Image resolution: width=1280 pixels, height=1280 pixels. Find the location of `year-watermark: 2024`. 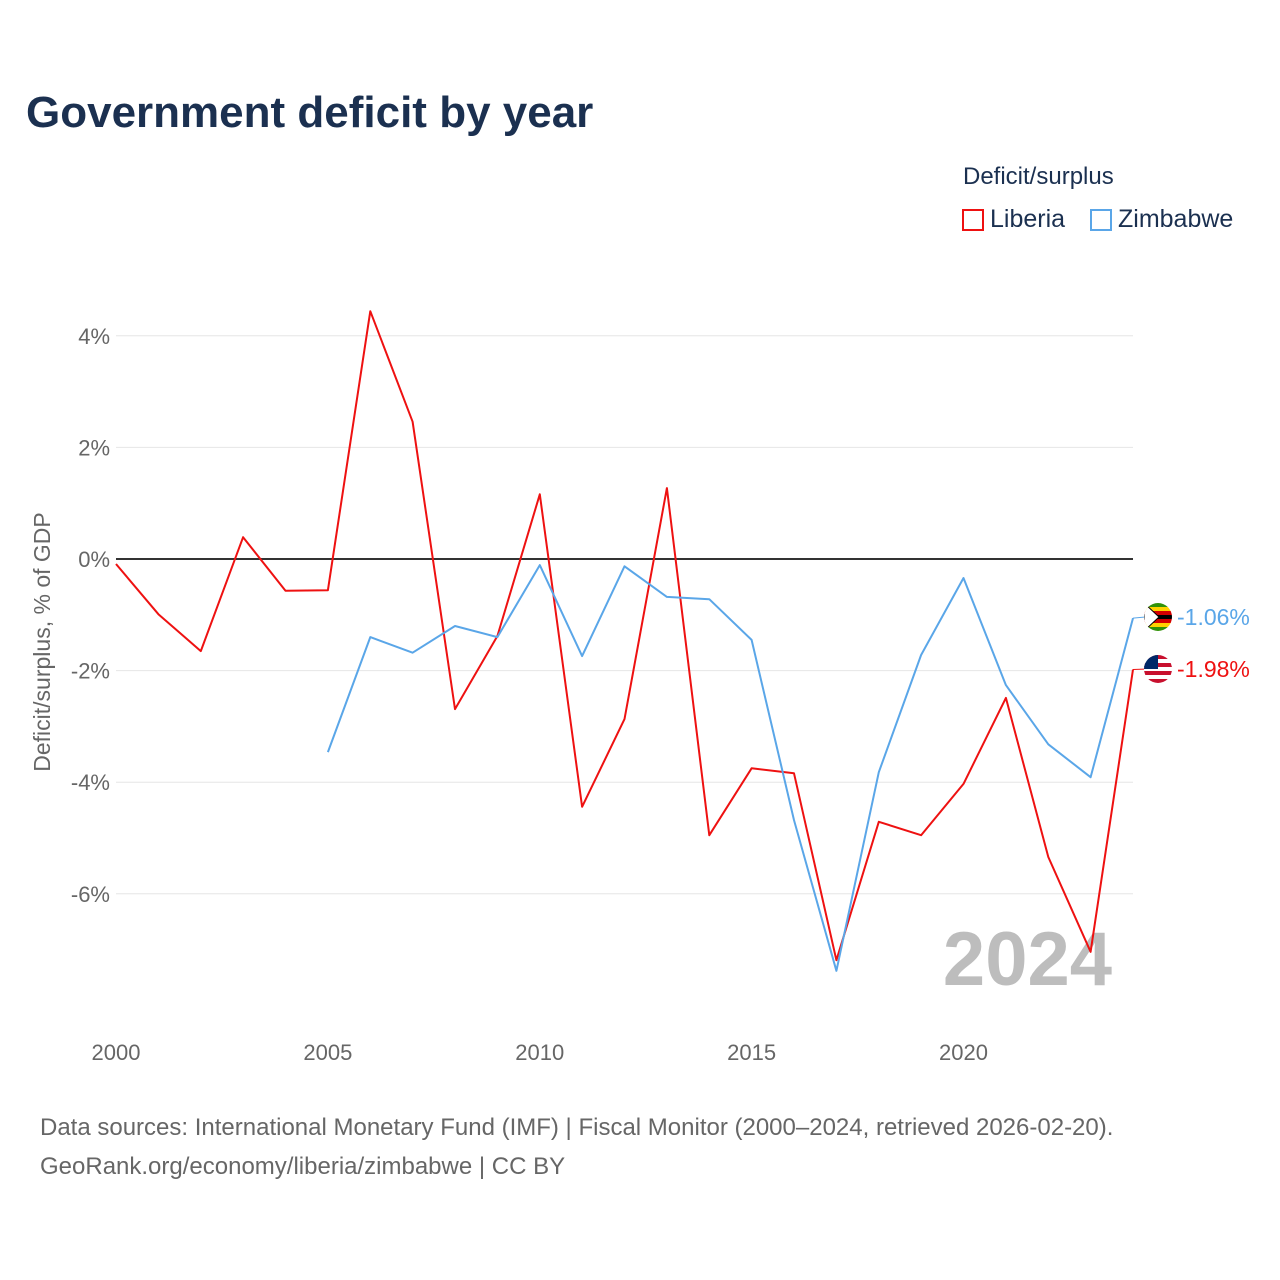

year-watermark: 2024 is located at coordinates (1027, 959).